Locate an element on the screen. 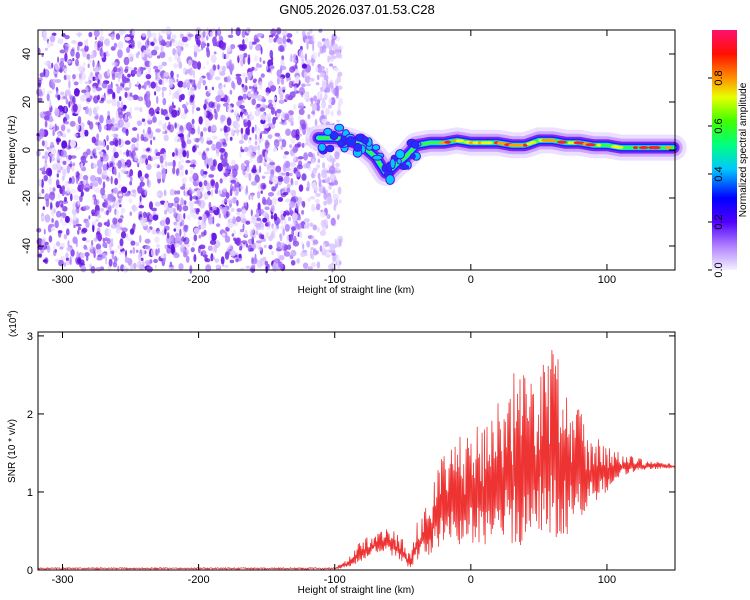 The image size is (750, 600). spectrogram-y-label: Frequency (Hz) is located at coordinates (12, 150).